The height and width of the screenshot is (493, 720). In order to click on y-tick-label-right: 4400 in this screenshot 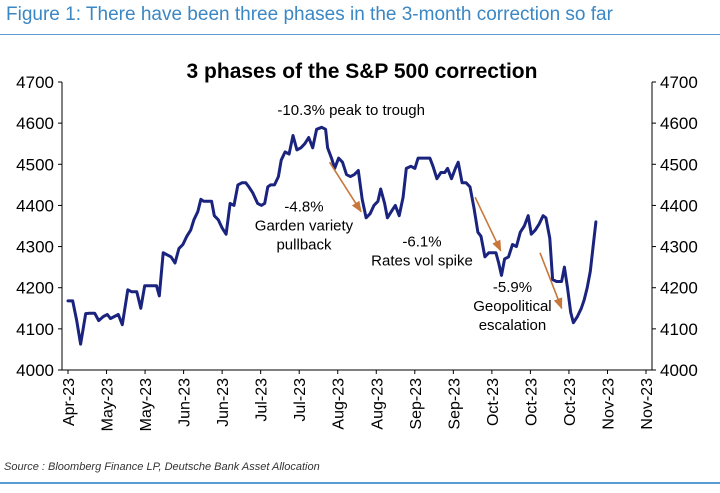, I will do `click(679, 205)`.